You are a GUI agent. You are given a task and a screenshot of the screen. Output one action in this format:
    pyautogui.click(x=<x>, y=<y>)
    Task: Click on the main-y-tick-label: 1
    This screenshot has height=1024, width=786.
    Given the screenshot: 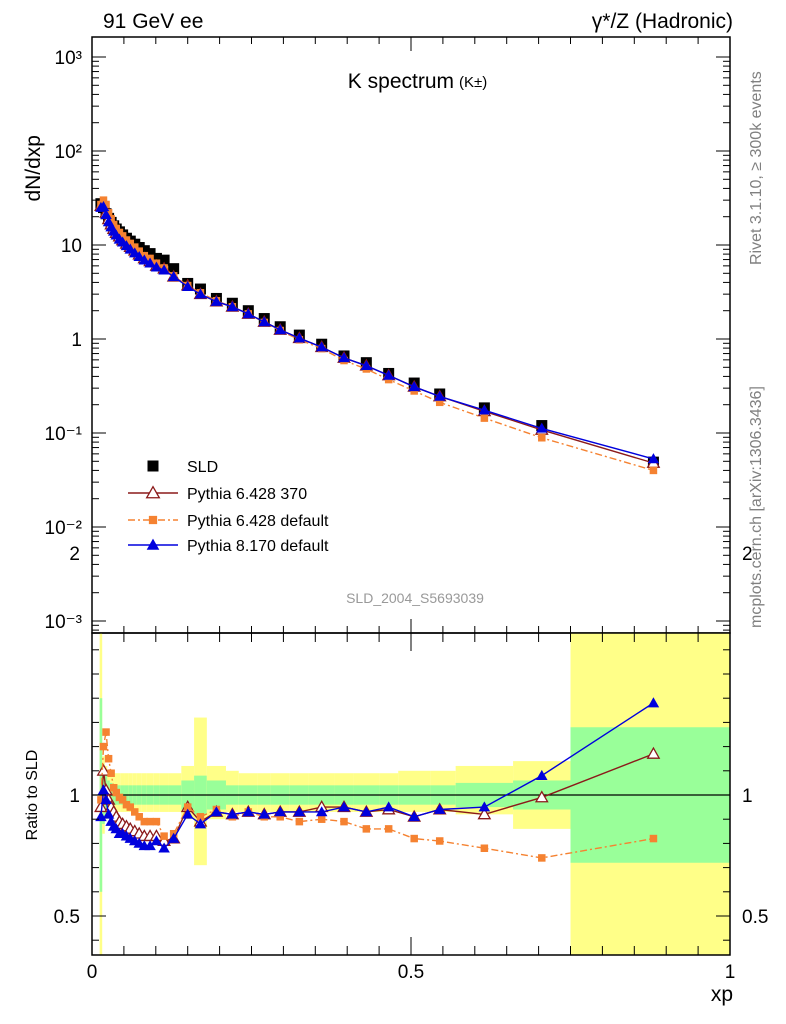 What is the action you would take?
    pyautogui.click(x=76, y=340)
    